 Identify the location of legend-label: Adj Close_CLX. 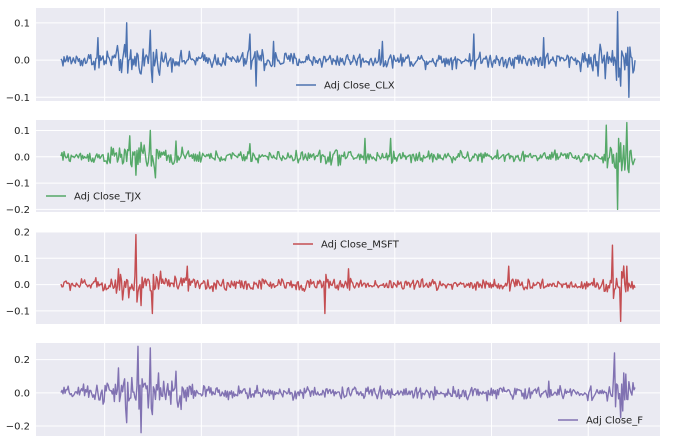
(359, 86).